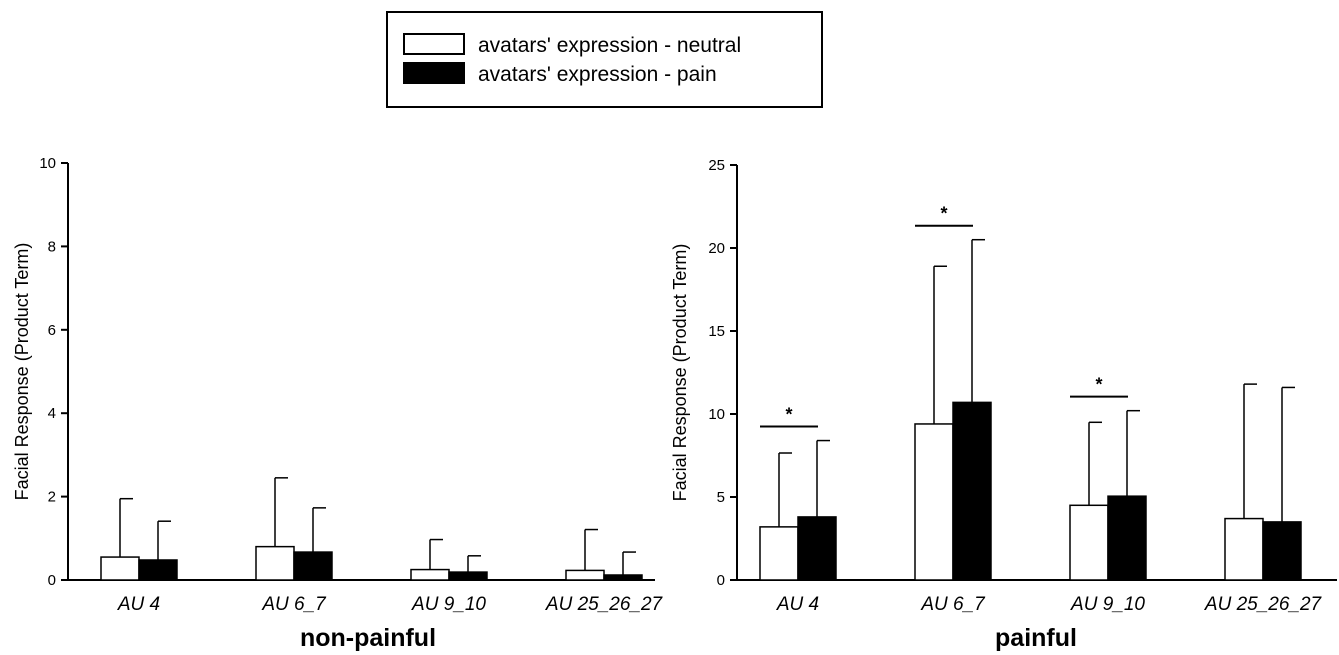  I want to click on legend-swatch-neutral, so click(434, 44).